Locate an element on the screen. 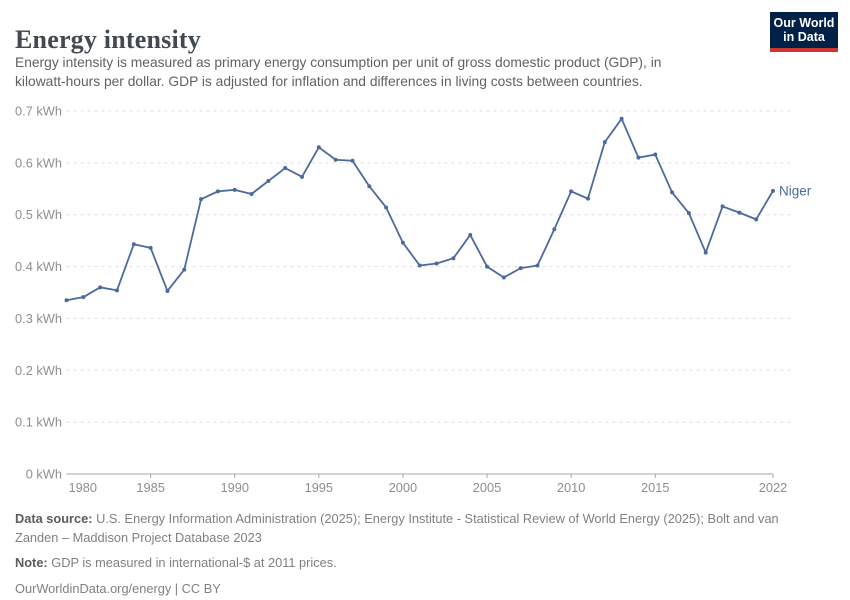  x-tick-label: 2022 is located at coordinates (773, 487).